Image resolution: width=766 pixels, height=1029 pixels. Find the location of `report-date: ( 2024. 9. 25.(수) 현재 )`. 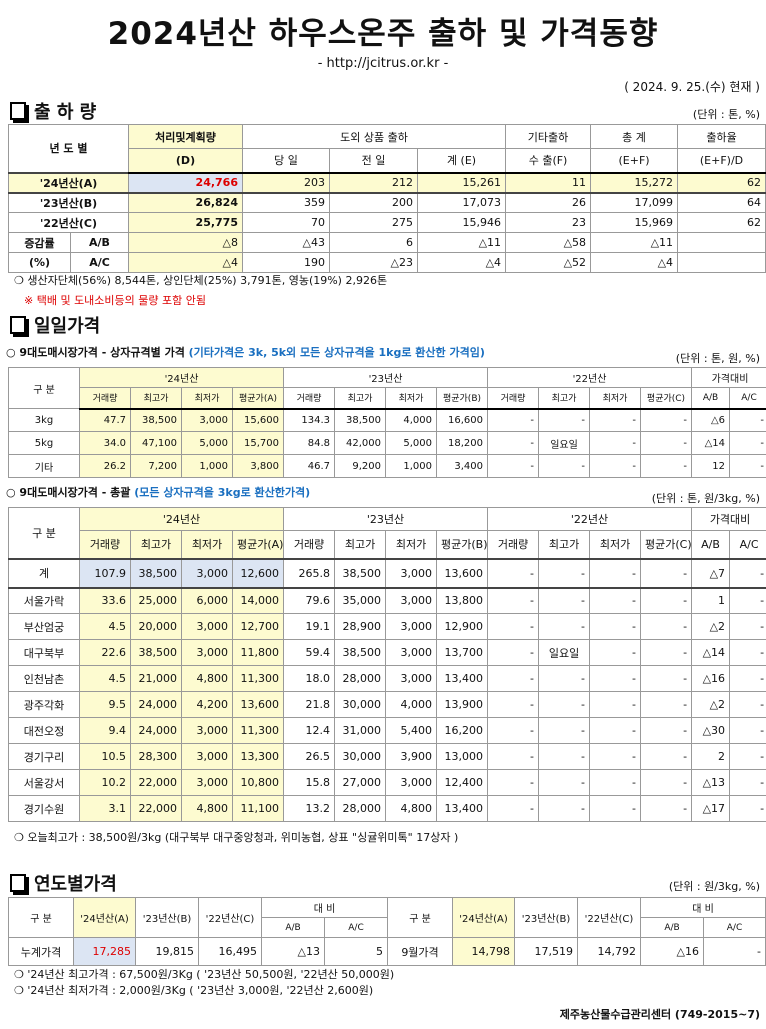

report-date: ( 2024. 9. 25.(수) 현재 ) is located at coordinates (692, 87).